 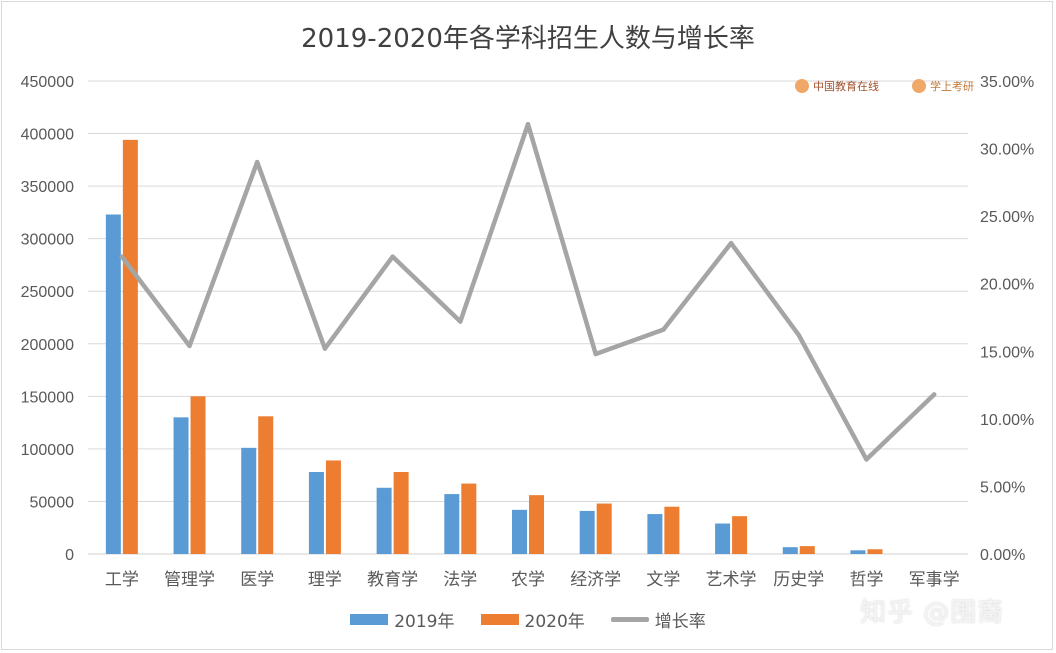 What do you see at coordinates (122, 580) in the screenshot?
I see `x-category-label: 工学` at bounding box center [122, 580].